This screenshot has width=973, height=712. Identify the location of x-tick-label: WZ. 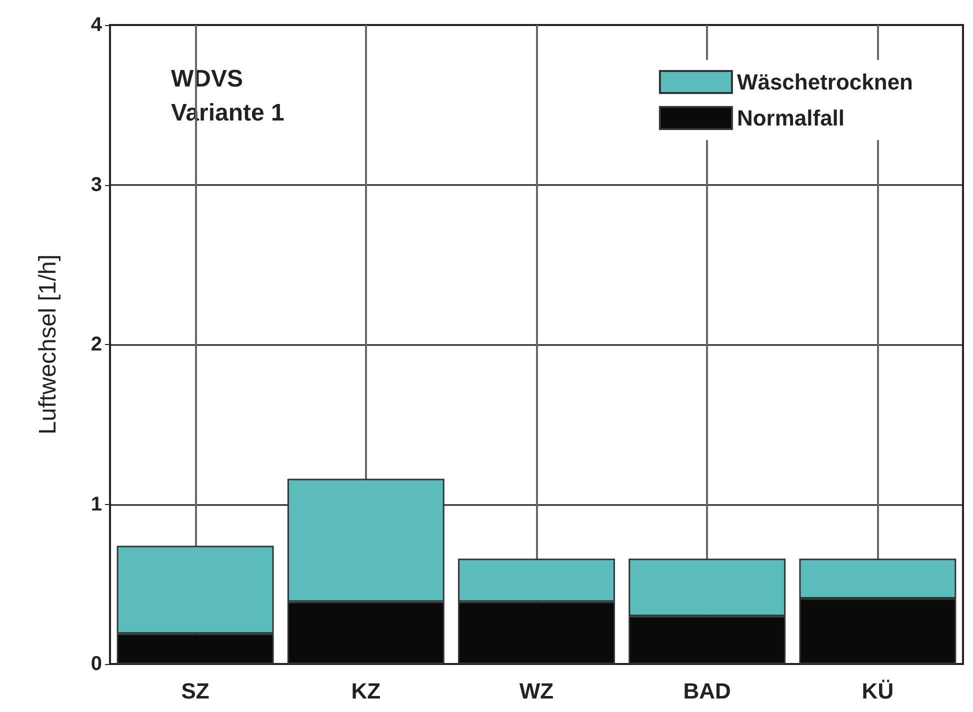
(536, 691).